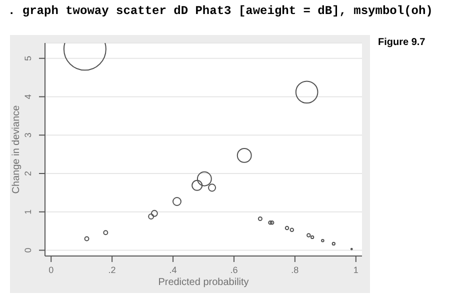 This screenshot has width=455, height=300. Describe the element at coordinates (295, 270) in the screenshot. I see `x-tick-label: .8` at that location.